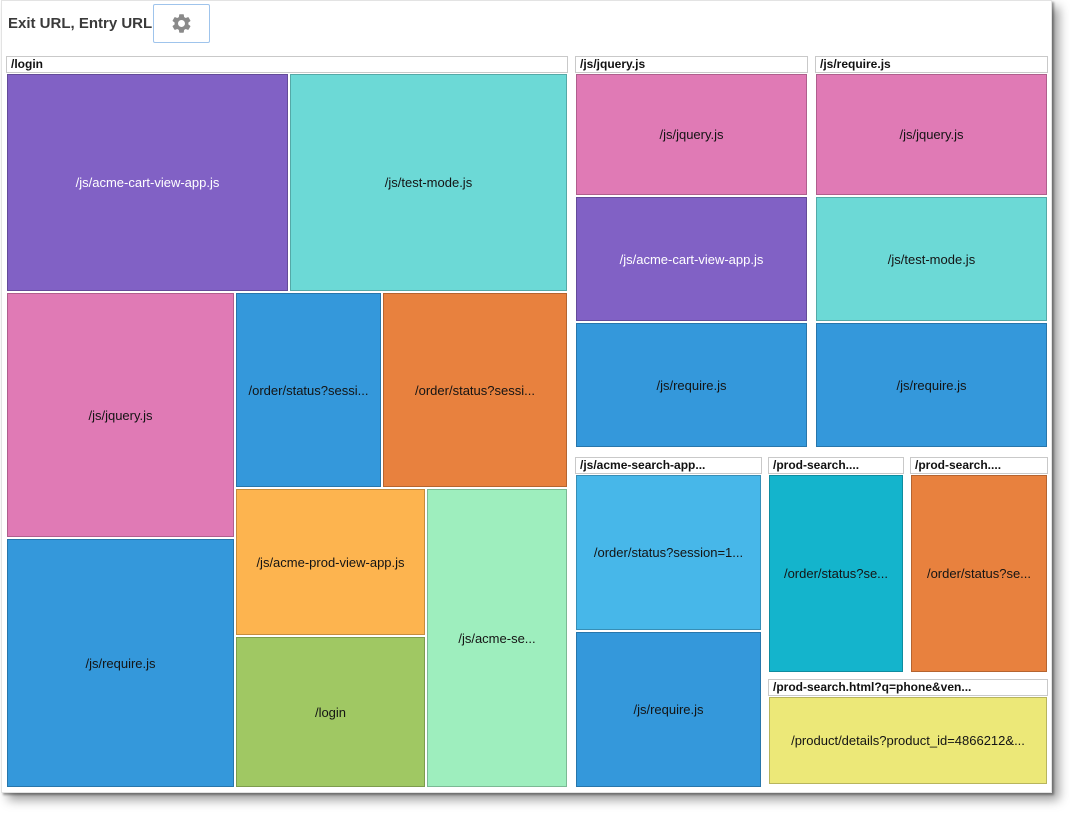 This screenshot has width=1070, height=813. What do you see at coordinates (330, 712) in the screenshot?
I see `treemap-cell: /login` at bounding box center [330, 712].